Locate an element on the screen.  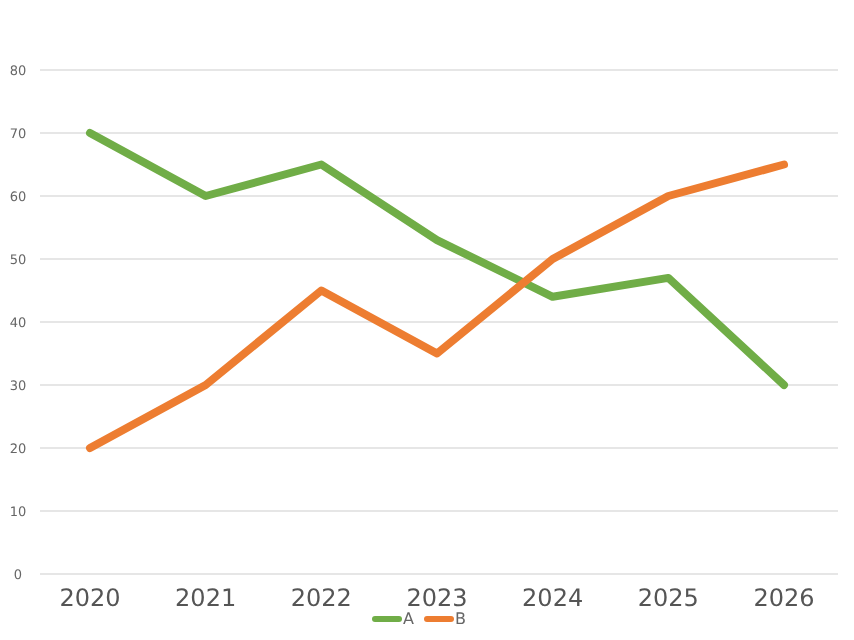
x-tick-label: 2021 is located at coordinates (206, 598).